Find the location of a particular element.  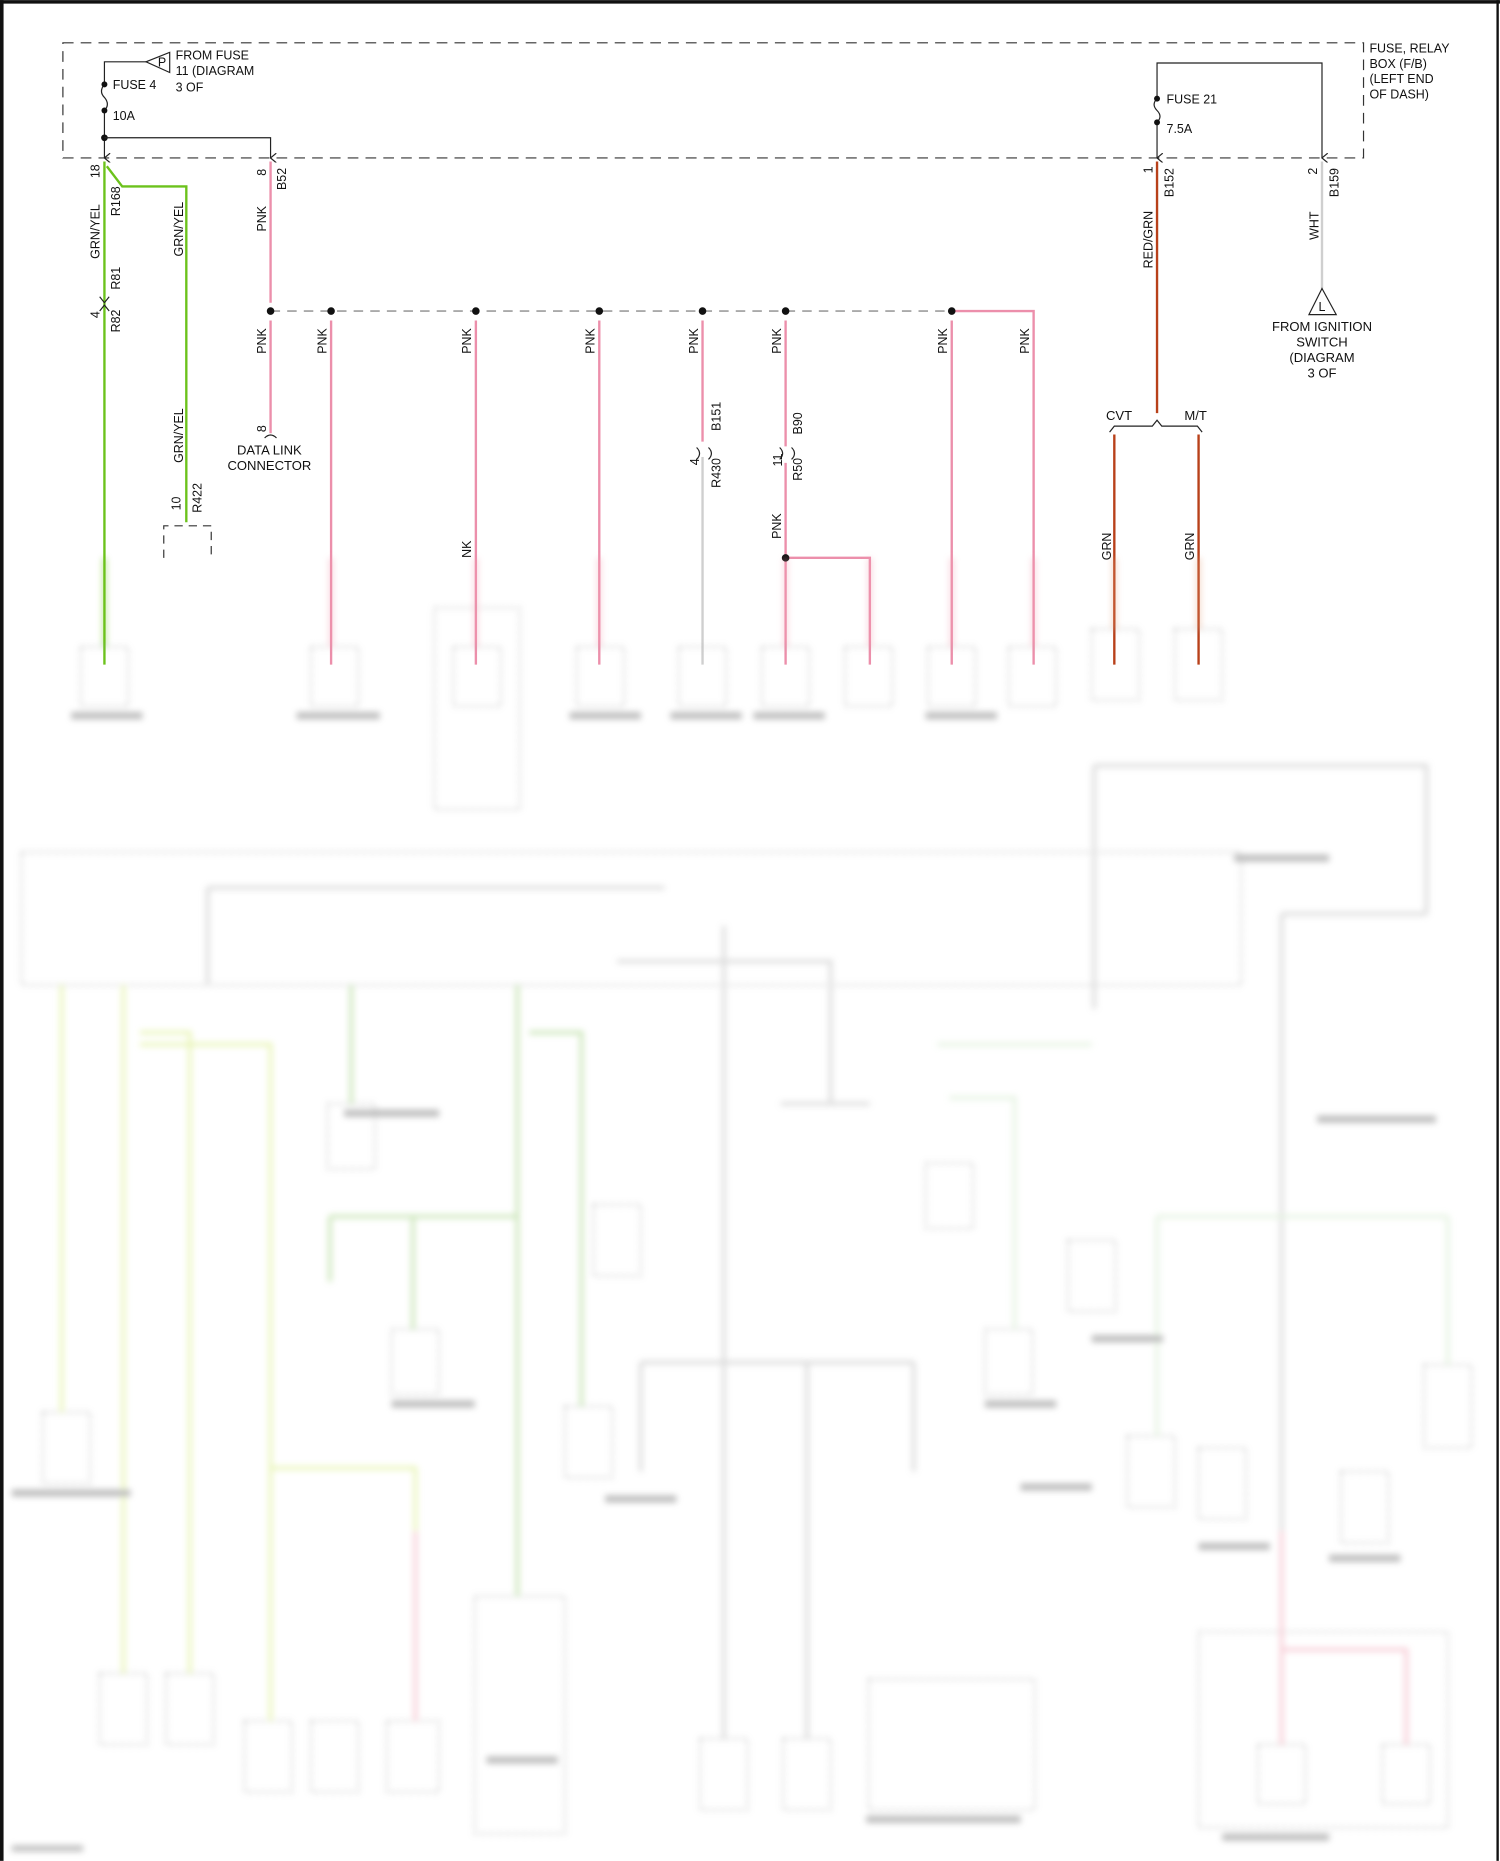

data-link-connector: DATA LINK CONNECTOR is located at coordinates (269, 458).